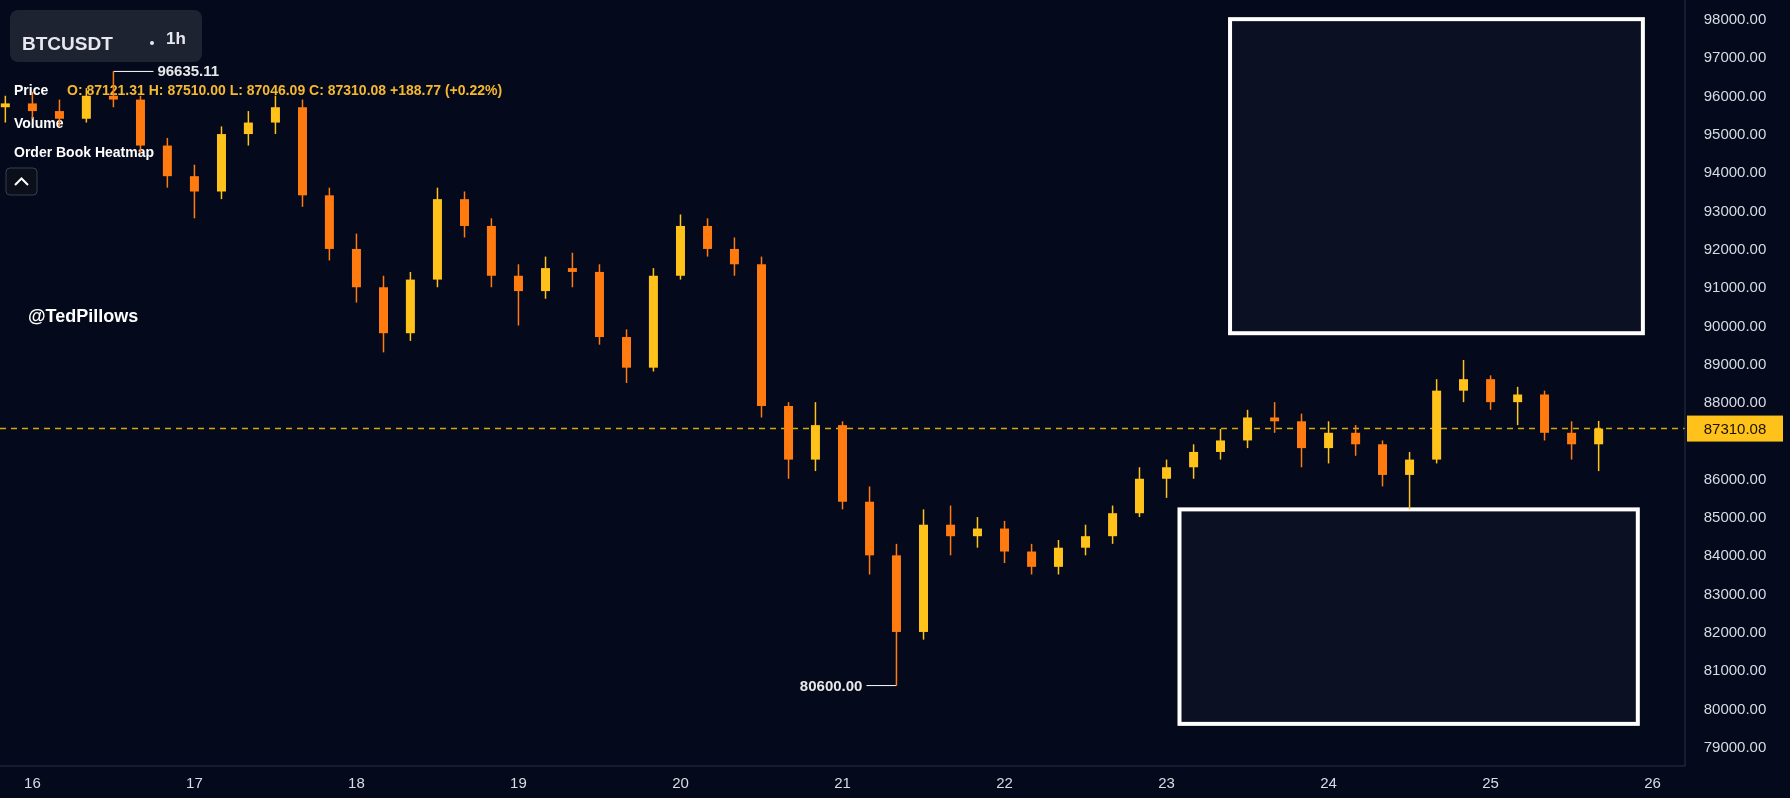  Describe the element at coordinates (84, 152) in the screenshot. I see `annotation: Order Book Heatmap` at that location.